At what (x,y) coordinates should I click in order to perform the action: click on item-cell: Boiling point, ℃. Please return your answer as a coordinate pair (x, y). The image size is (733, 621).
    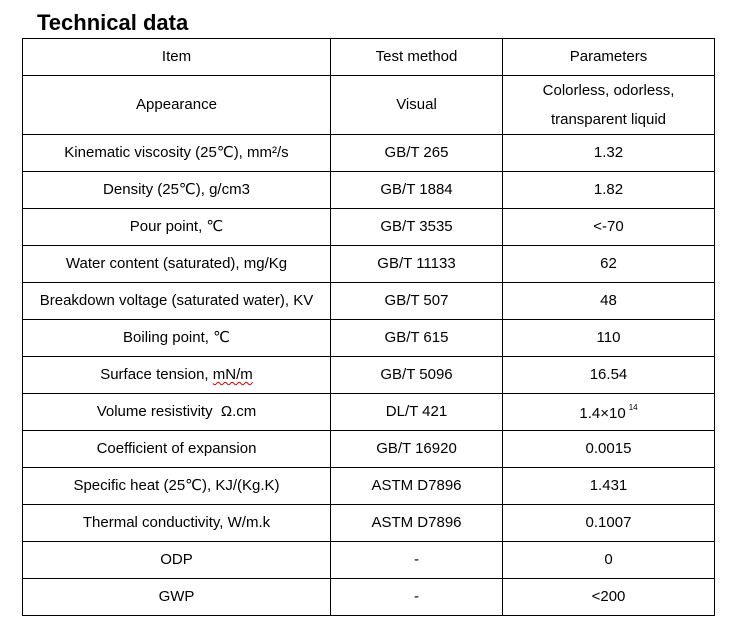
    Looking at the image, I should click on (176, 338).